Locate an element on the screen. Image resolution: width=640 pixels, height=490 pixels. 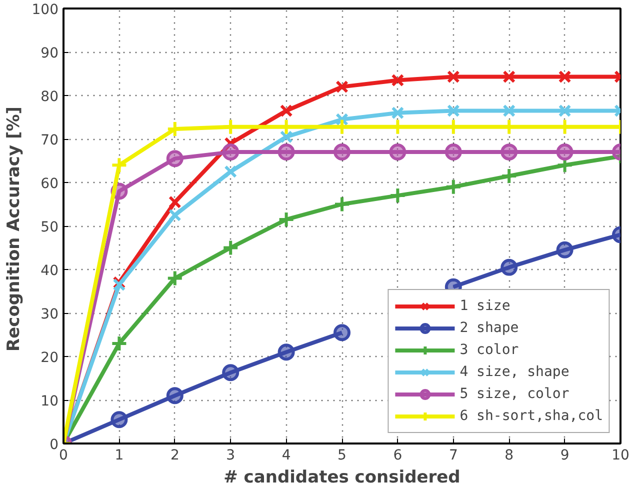
y-tick-label: 70 is located at coordinates (49, 140).